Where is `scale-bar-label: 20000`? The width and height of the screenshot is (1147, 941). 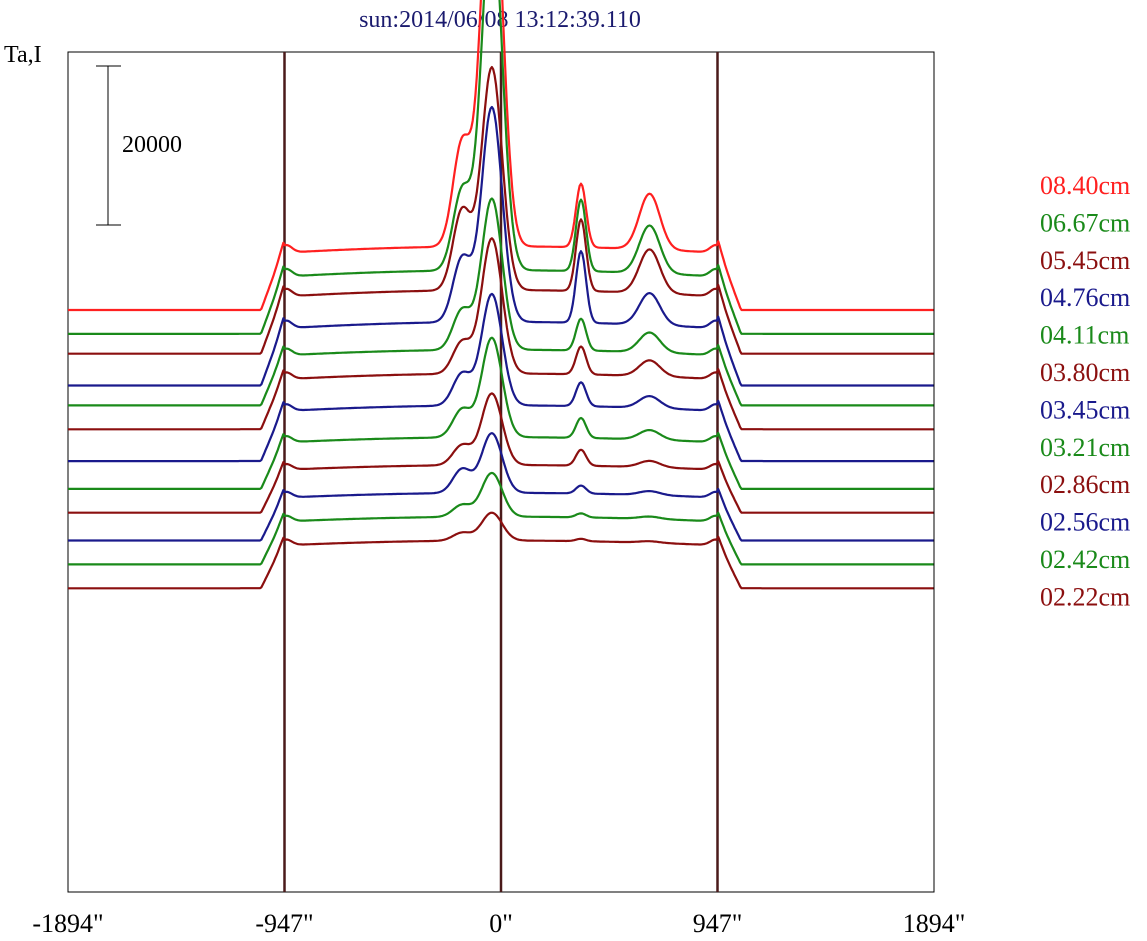 scale-bar-label: 20000 is located at coordinates (152, 145).